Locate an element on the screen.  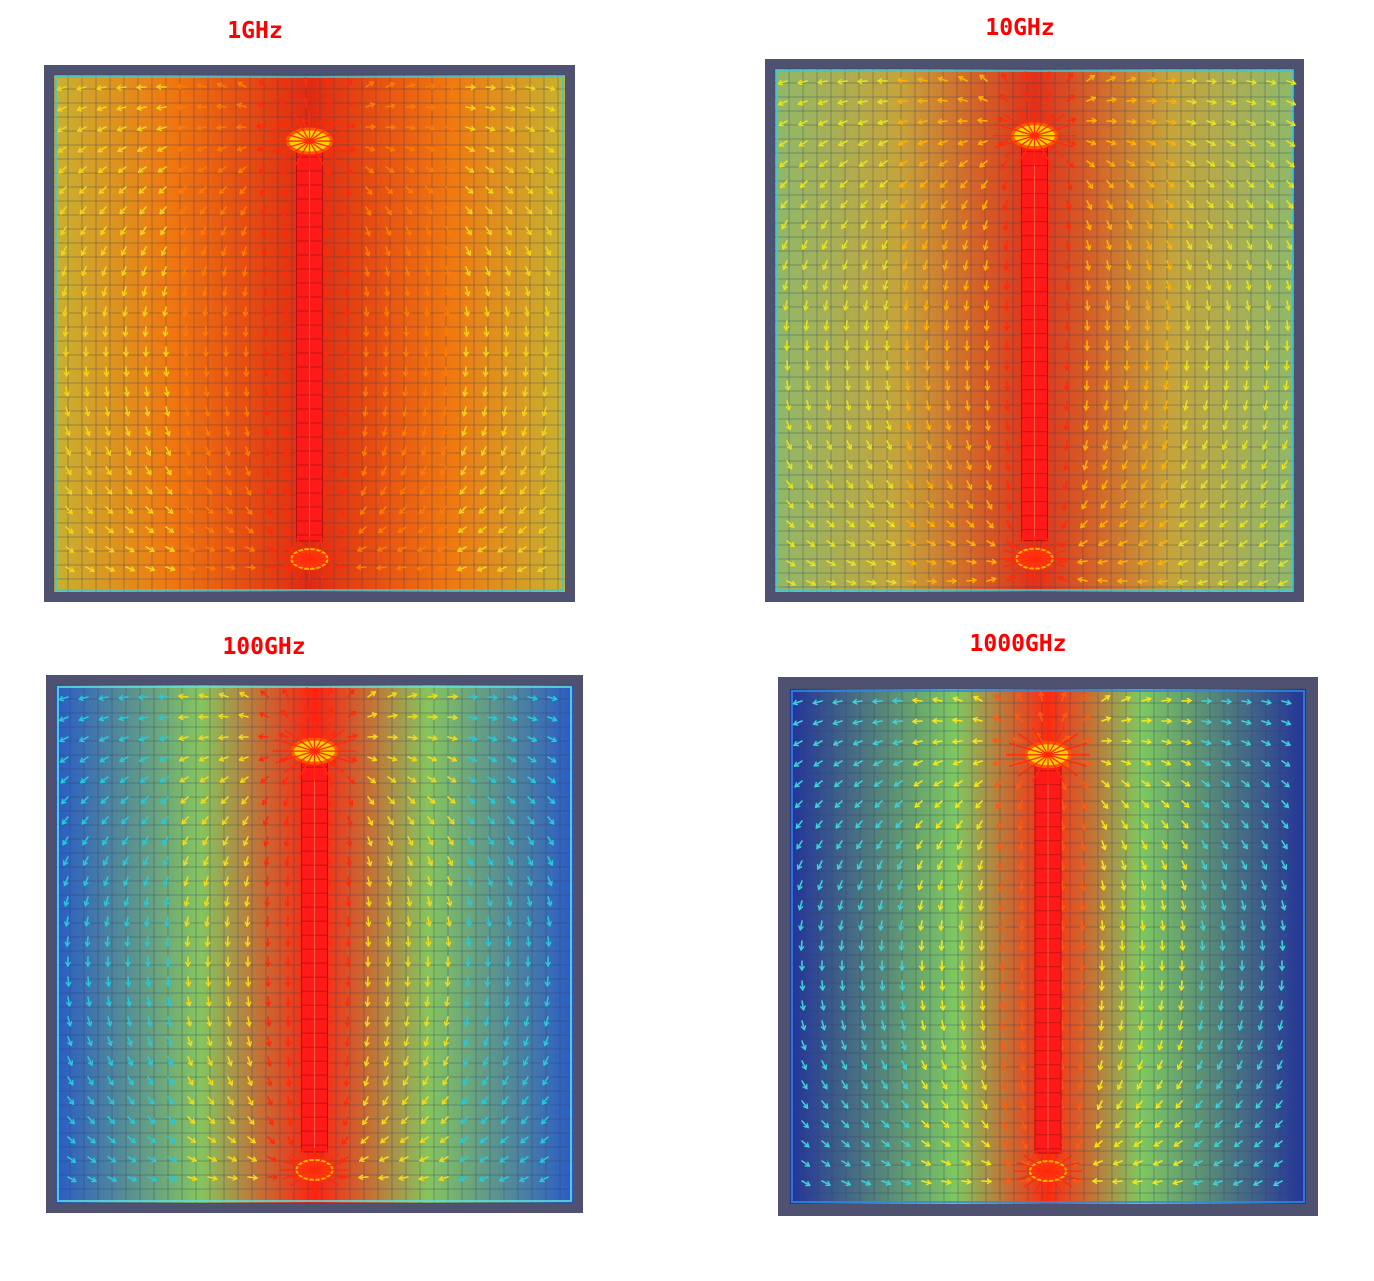
panel-title-10ghz: 10GHz is located at coordinates (1020, 28).